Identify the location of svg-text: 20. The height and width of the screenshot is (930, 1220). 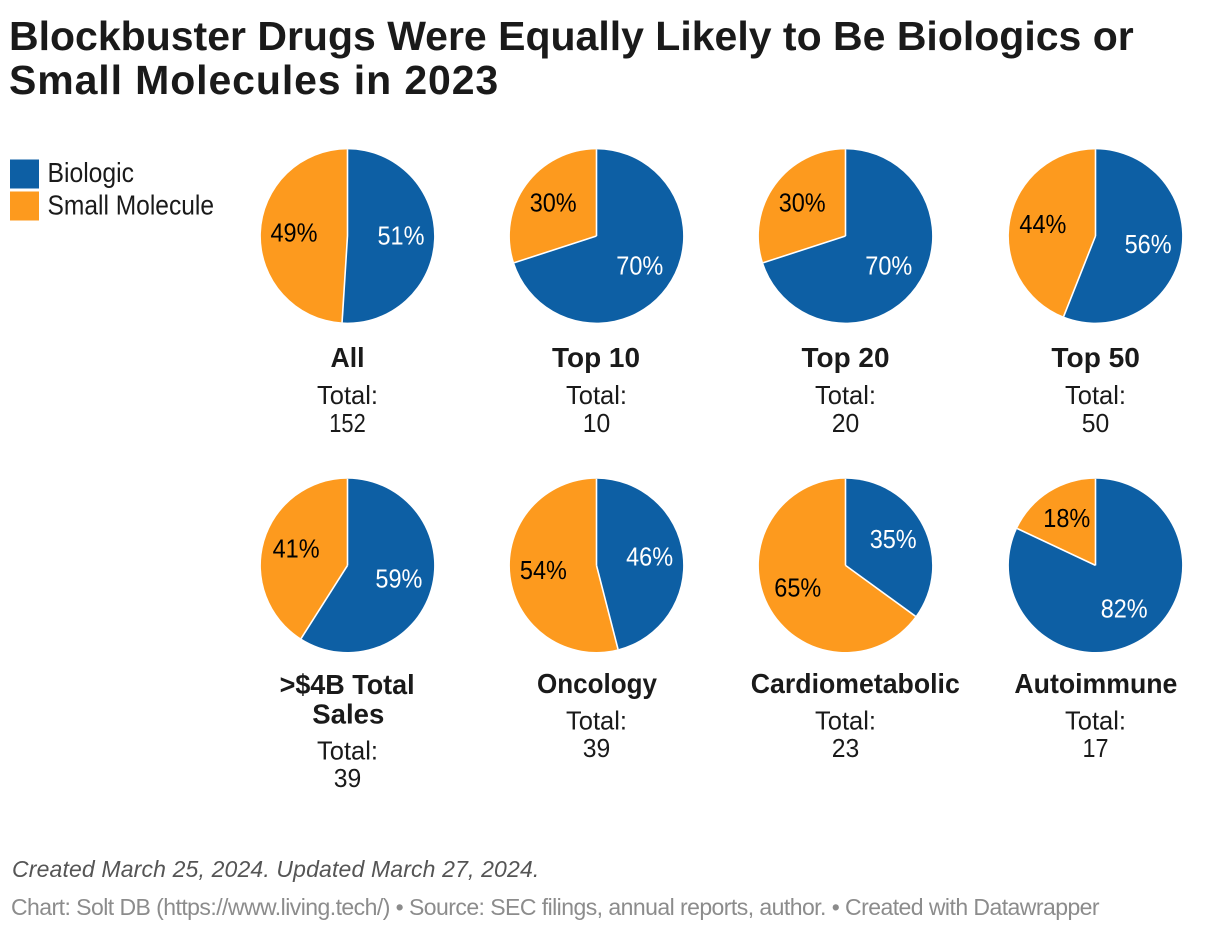
(846, 423).